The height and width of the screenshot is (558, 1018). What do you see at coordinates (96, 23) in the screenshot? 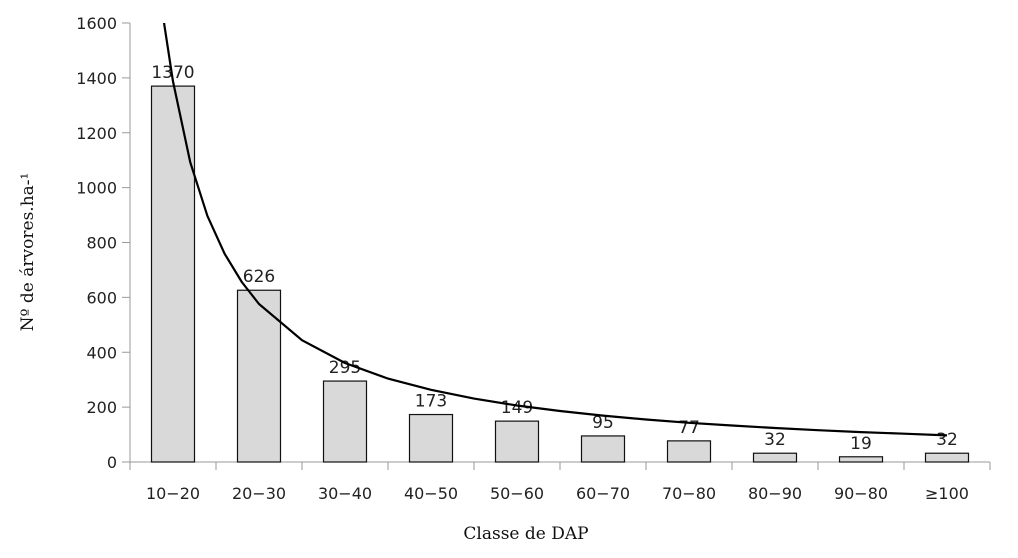
I see `y-tick-label: 1600` at bounding box center [96, 23].